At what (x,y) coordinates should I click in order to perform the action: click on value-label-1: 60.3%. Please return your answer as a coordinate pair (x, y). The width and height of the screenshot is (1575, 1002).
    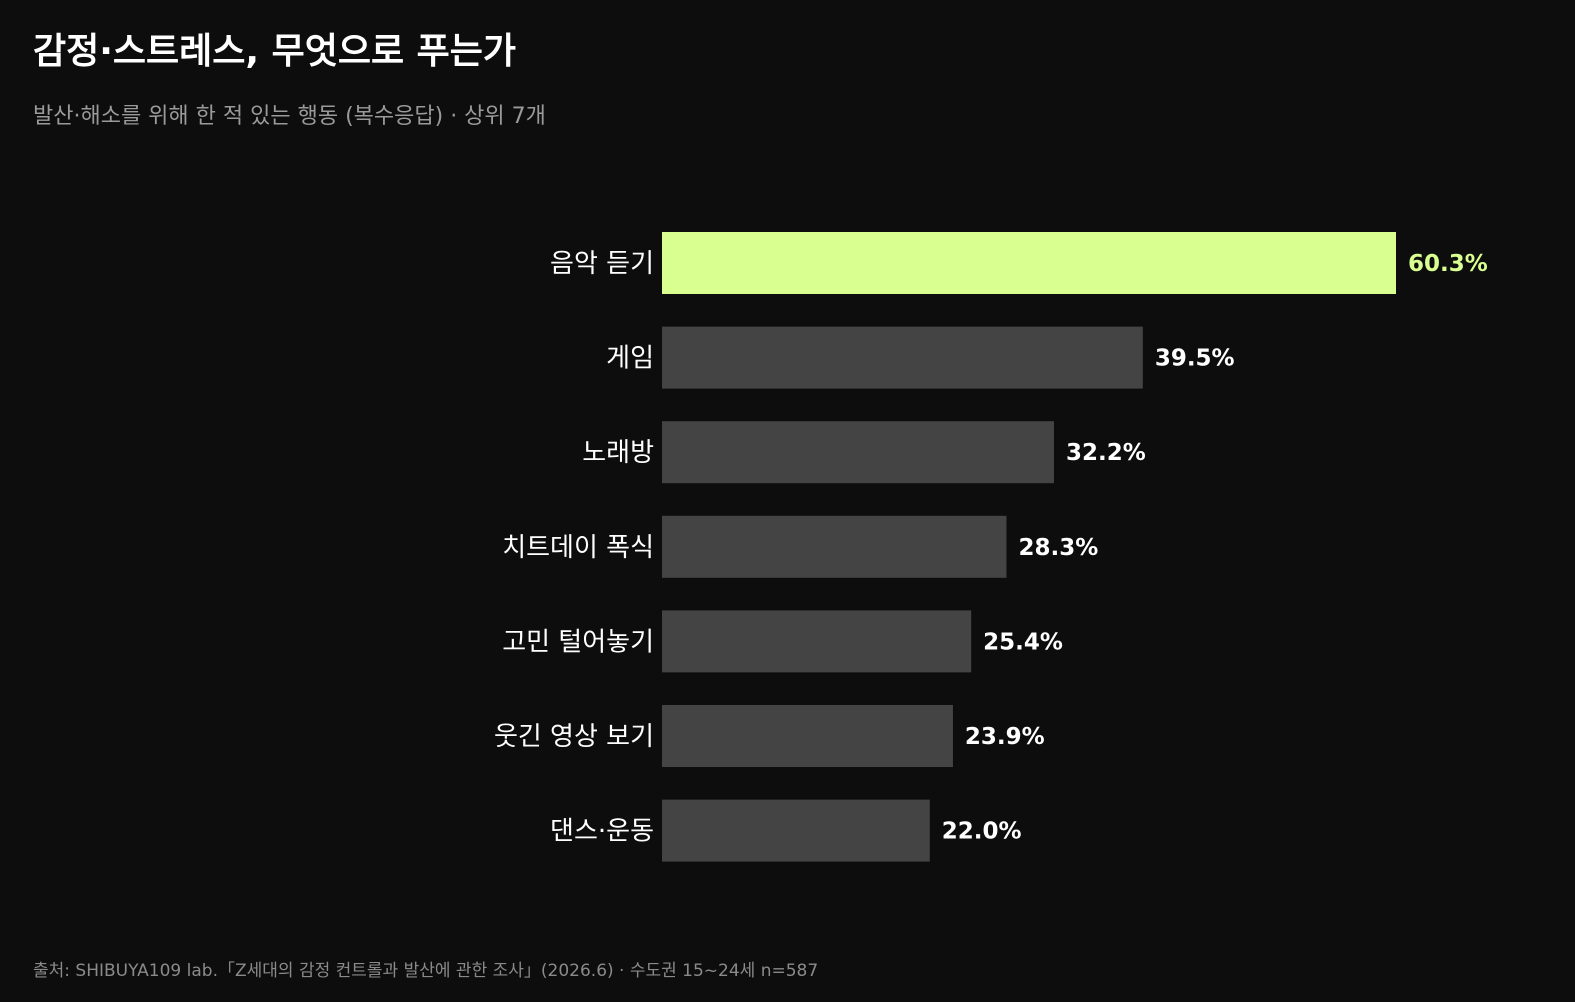
    Looking at the image, I should click on (1448, 264).